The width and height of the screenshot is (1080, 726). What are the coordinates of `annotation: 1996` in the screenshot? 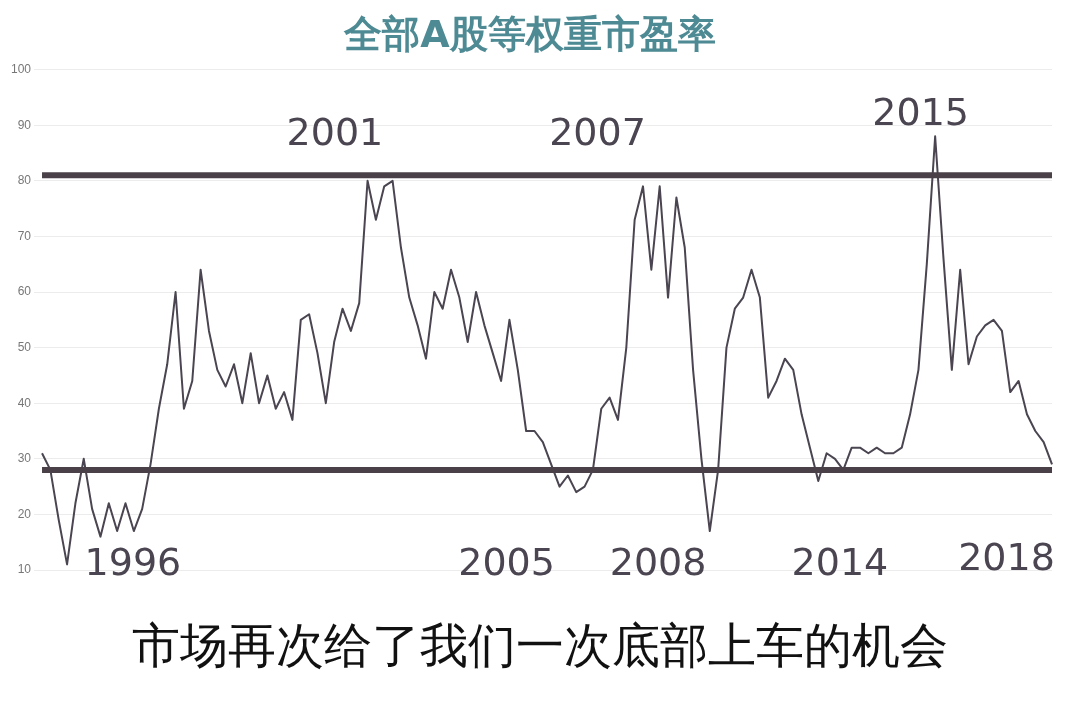 It's located at (133, 561).